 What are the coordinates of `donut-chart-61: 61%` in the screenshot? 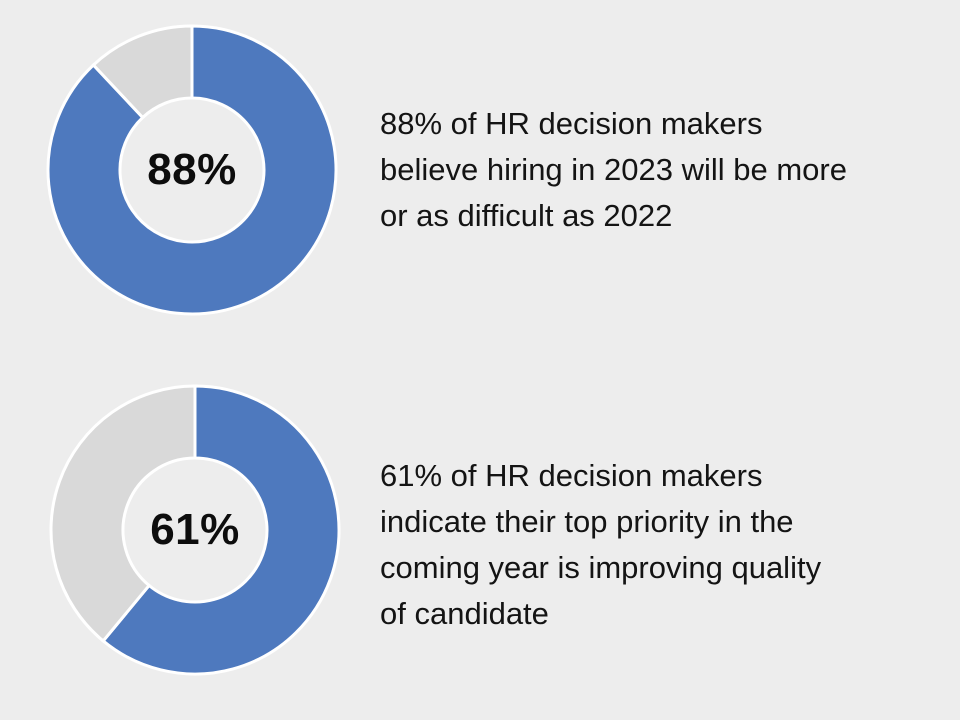 It's located at (195, 530).